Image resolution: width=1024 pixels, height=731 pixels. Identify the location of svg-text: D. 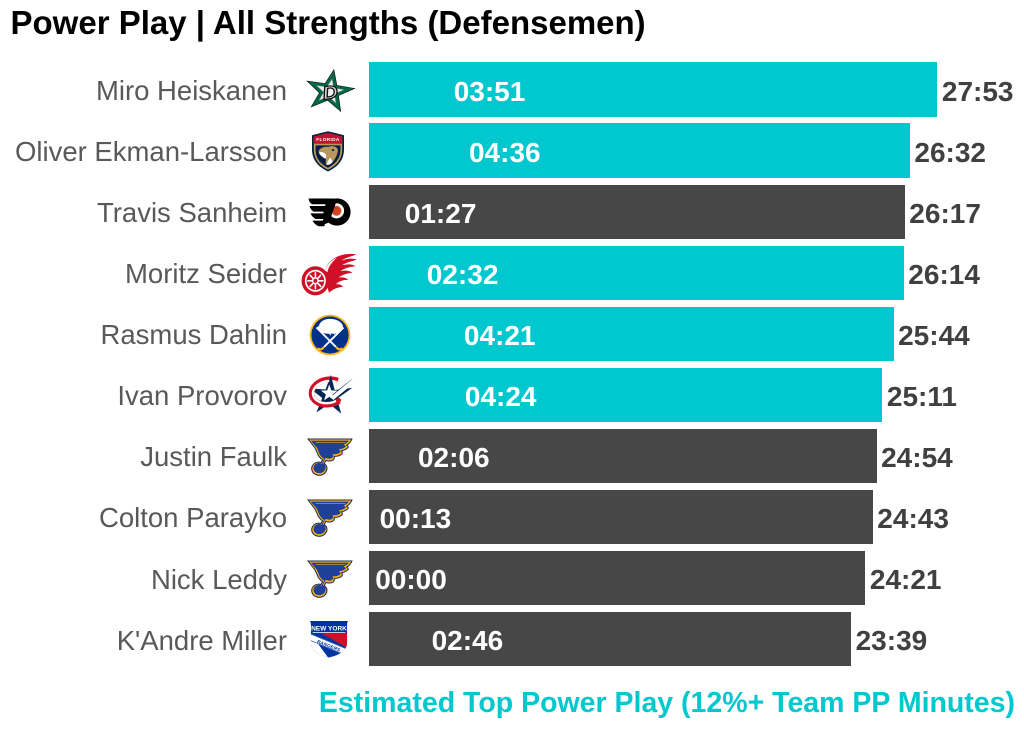
(330, 93).